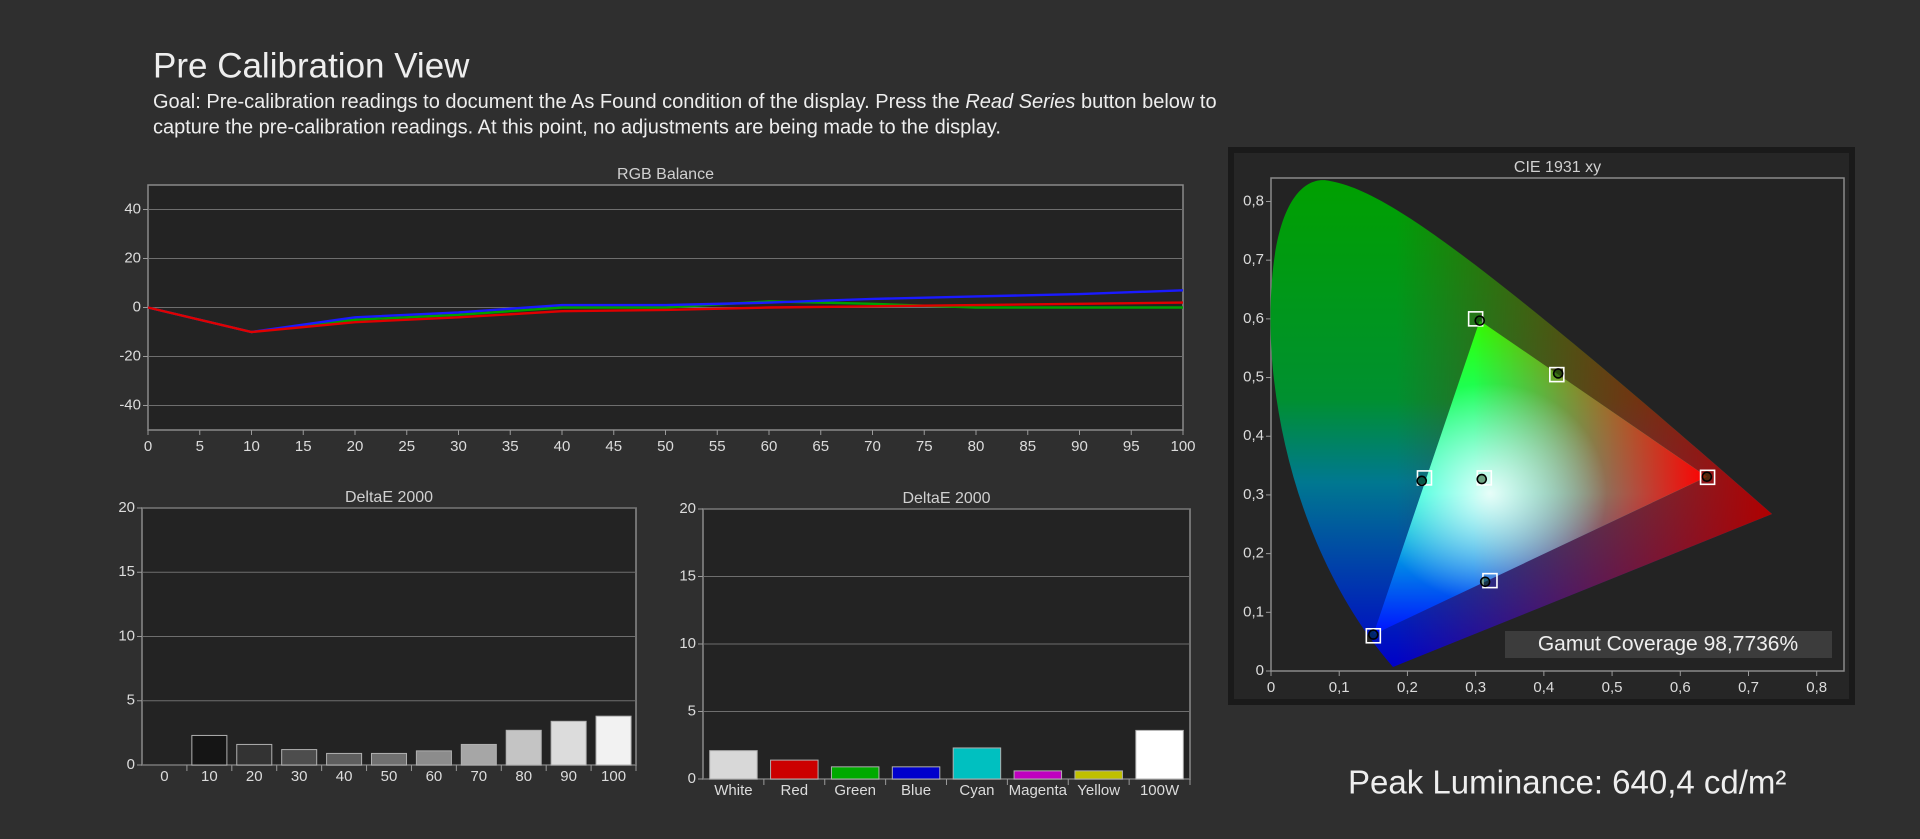 The image size is (1920, 839). What do you see at coordinates (665, 311) in the screenshot?
I see `series-line` at bounding box center [665, 311].